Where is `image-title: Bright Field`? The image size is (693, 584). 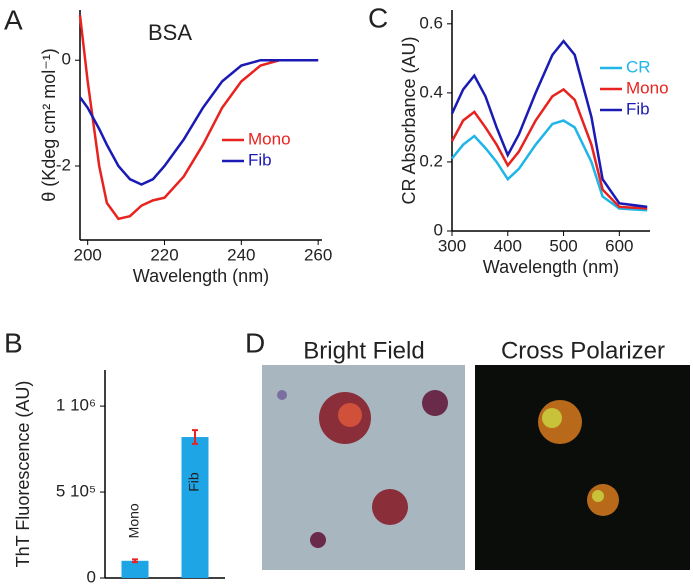
image-title: Bright Field is located at coordinates (363, 350).